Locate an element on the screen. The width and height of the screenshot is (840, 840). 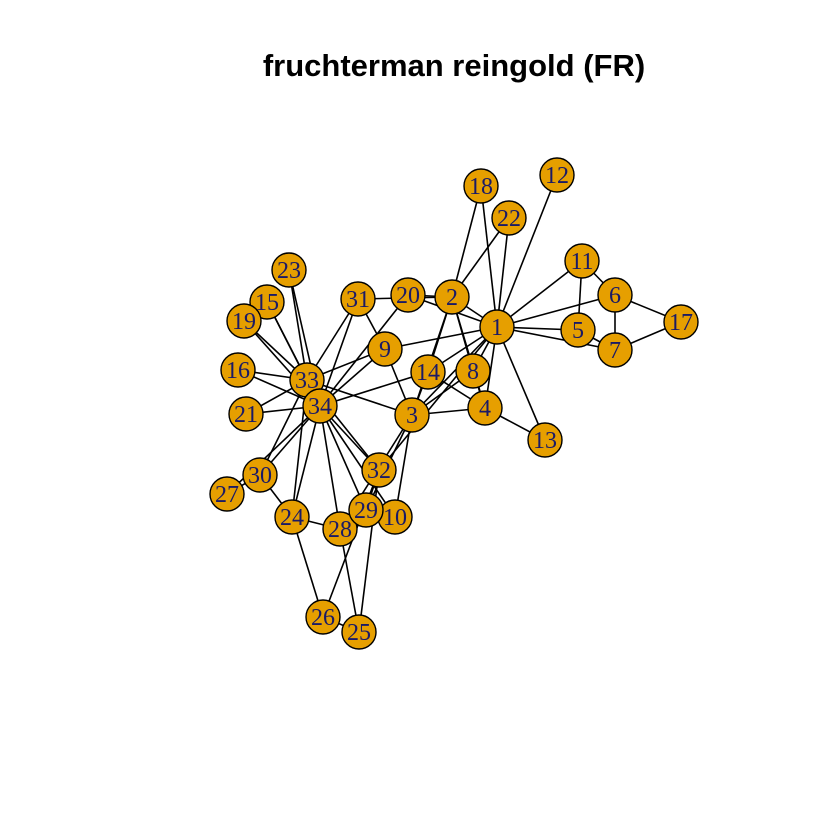
node-label: 6 is located at coordinates (615, 296).